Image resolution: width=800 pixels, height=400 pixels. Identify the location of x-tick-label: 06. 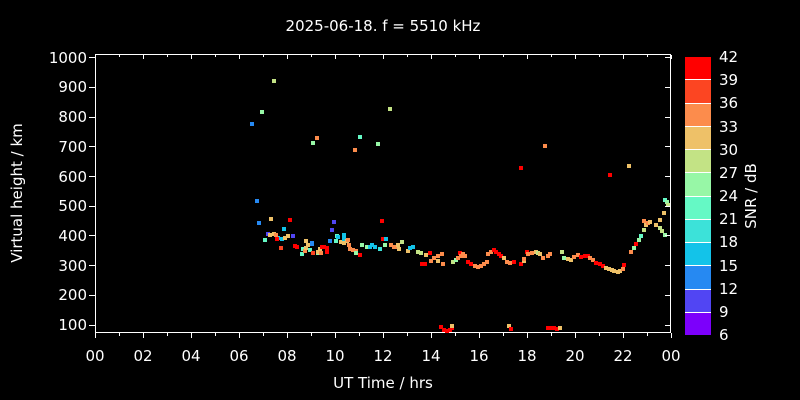
(239, 356).